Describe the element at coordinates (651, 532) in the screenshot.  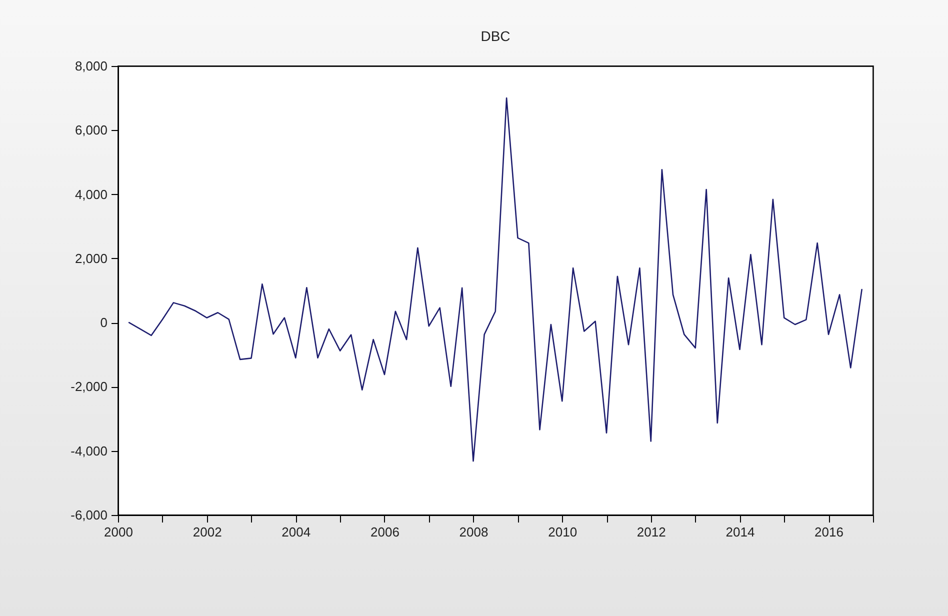
I see `x-tick-label: 2012` at that location.